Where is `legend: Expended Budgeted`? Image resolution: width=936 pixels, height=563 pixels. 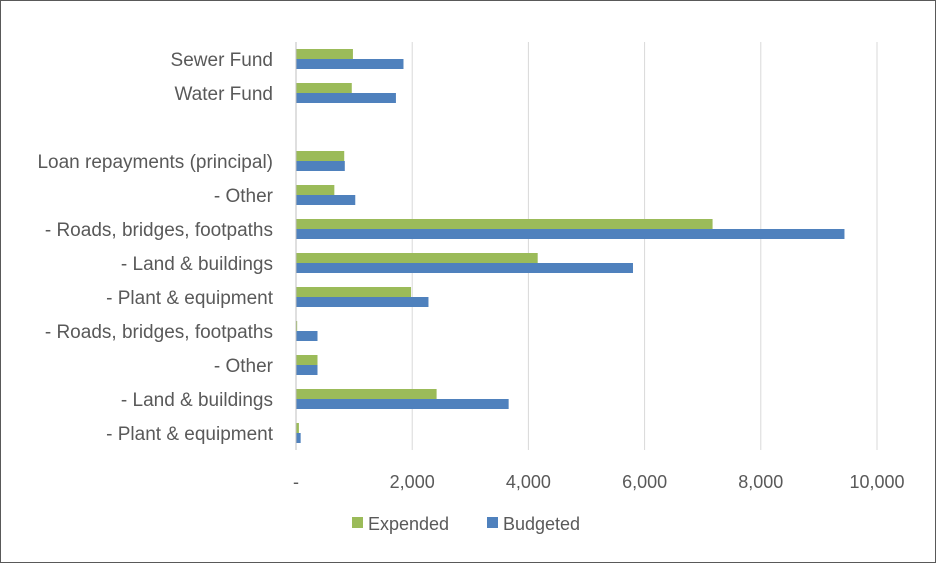 legend: Expended Budgeted is located at coordinates (466, 524).